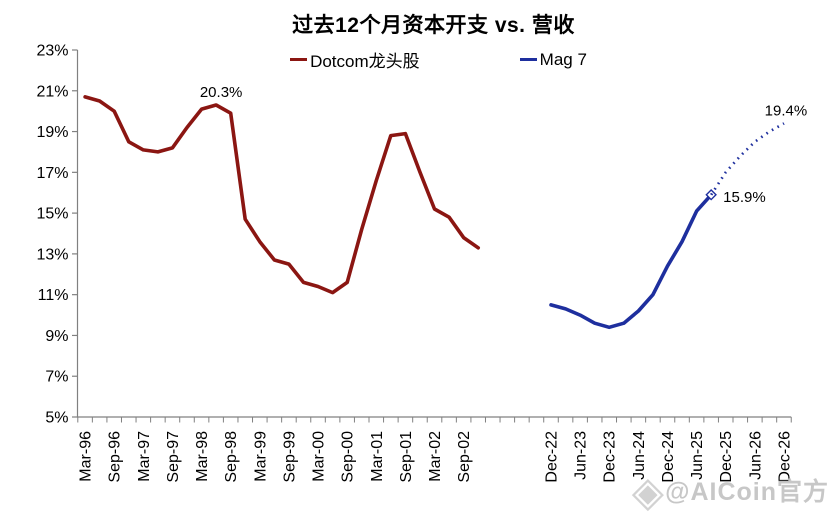  I want to click on x-tick-label: Mar-96, so click(86, 456).